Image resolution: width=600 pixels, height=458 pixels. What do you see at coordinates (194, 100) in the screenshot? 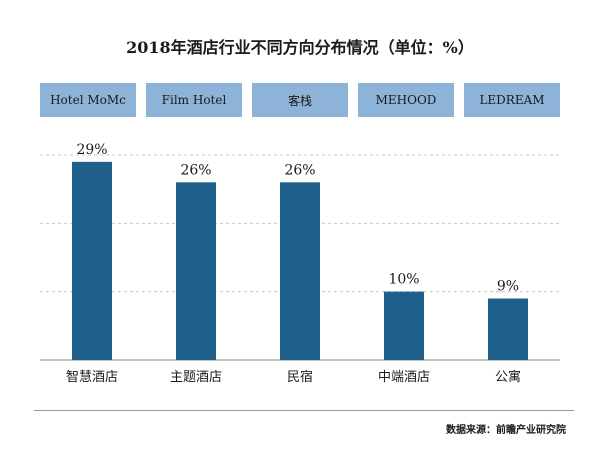
I see `header-band: Film Hotel` at bounding box center [194, 100].